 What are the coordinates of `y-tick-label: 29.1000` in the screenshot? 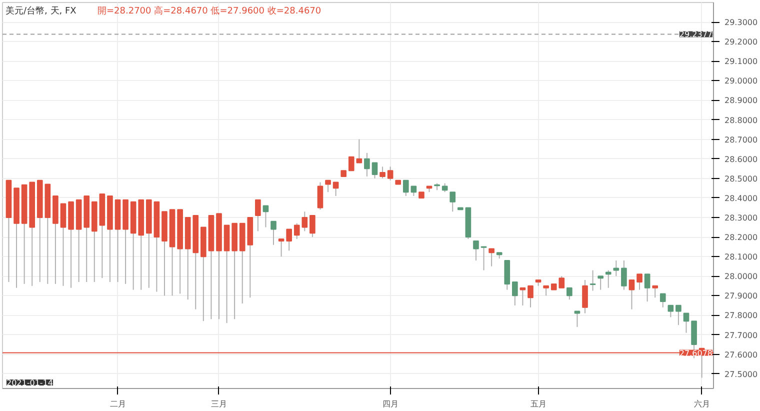 It's located at (741, 61).